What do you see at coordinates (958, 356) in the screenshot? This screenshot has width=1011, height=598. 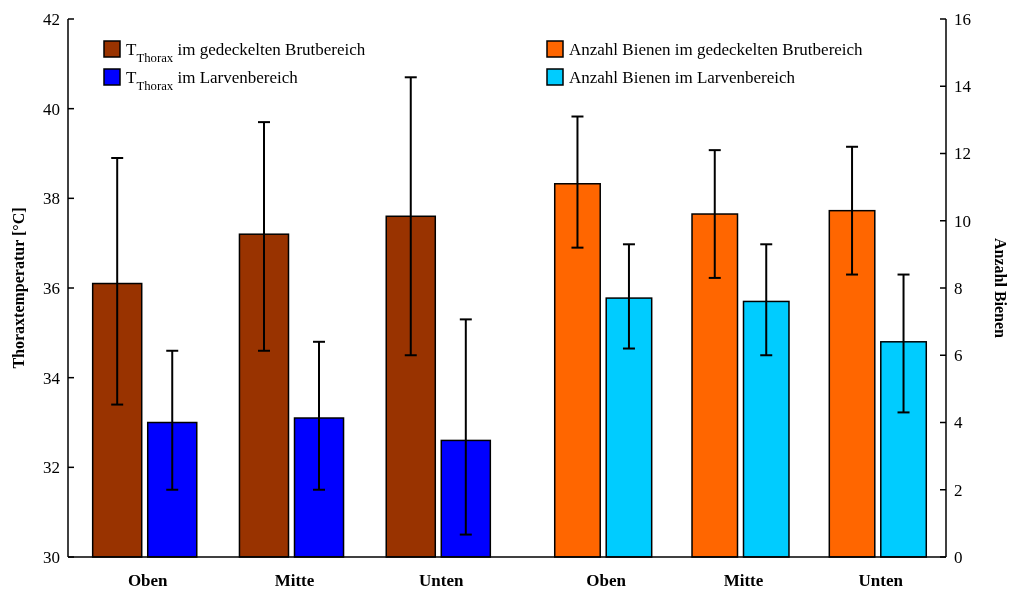 I see `y-tick-label: 6` at bounding box center [958, 356].